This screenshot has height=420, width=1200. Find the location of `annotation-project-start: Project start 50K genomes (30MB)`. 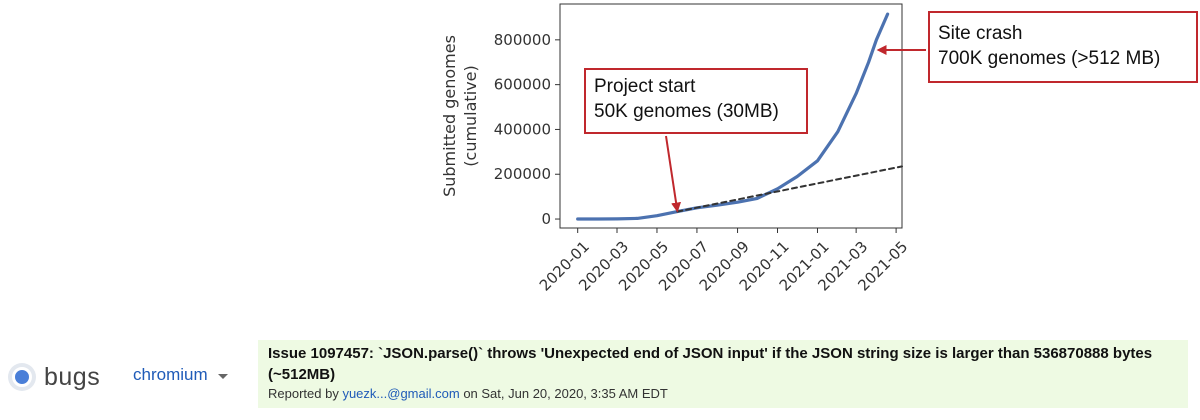

annotation-project-start: Project start 50K genomes (30MB) is located at coordinates (696, 101).